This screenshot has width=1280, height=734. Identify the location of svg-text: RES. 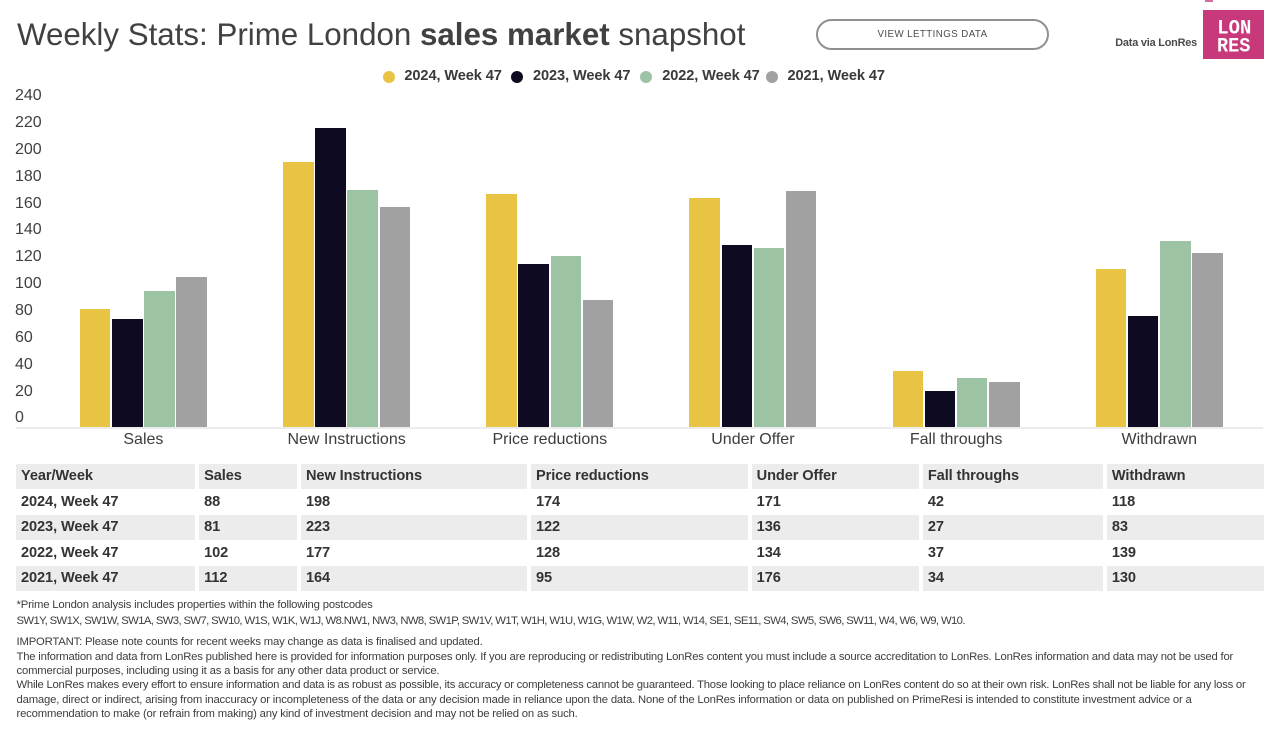
(1233, 46).